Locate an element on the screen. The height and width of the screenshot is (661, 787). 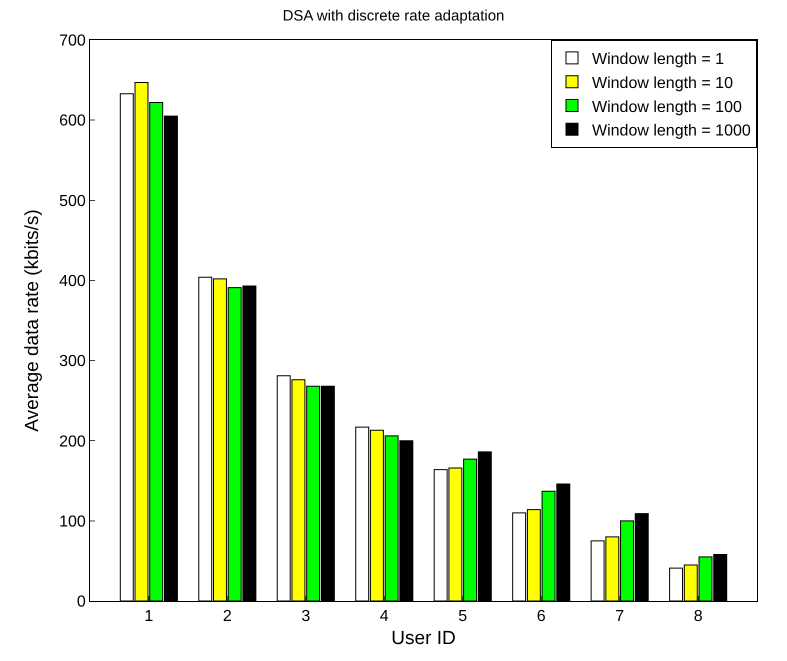
x-tick-label: 1 is located at coordinates (149, 617).